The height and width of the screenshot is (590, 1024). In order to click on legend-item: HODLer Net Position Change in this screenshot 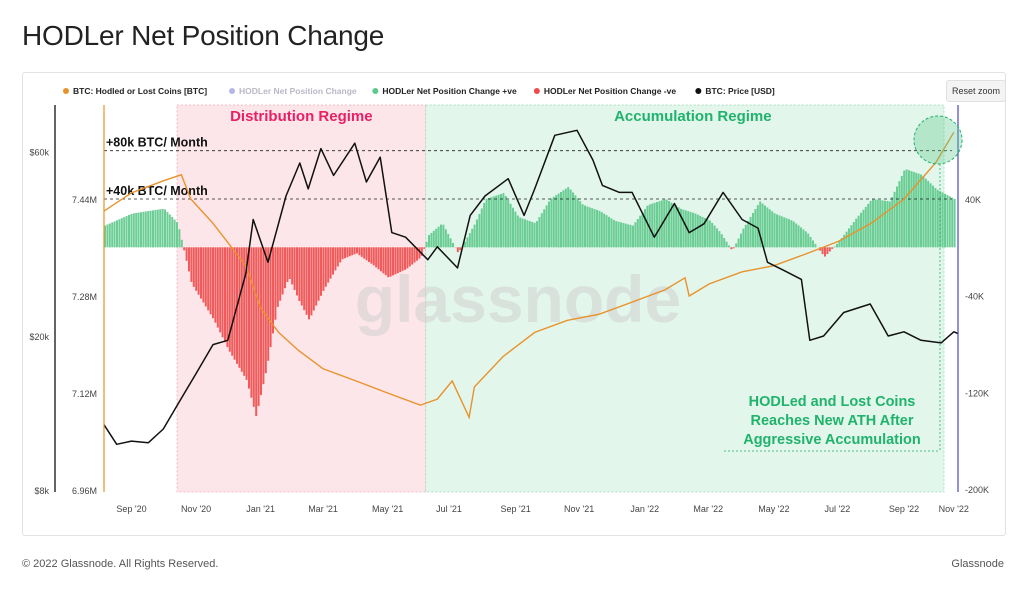, I will do `click(293, 91)`.